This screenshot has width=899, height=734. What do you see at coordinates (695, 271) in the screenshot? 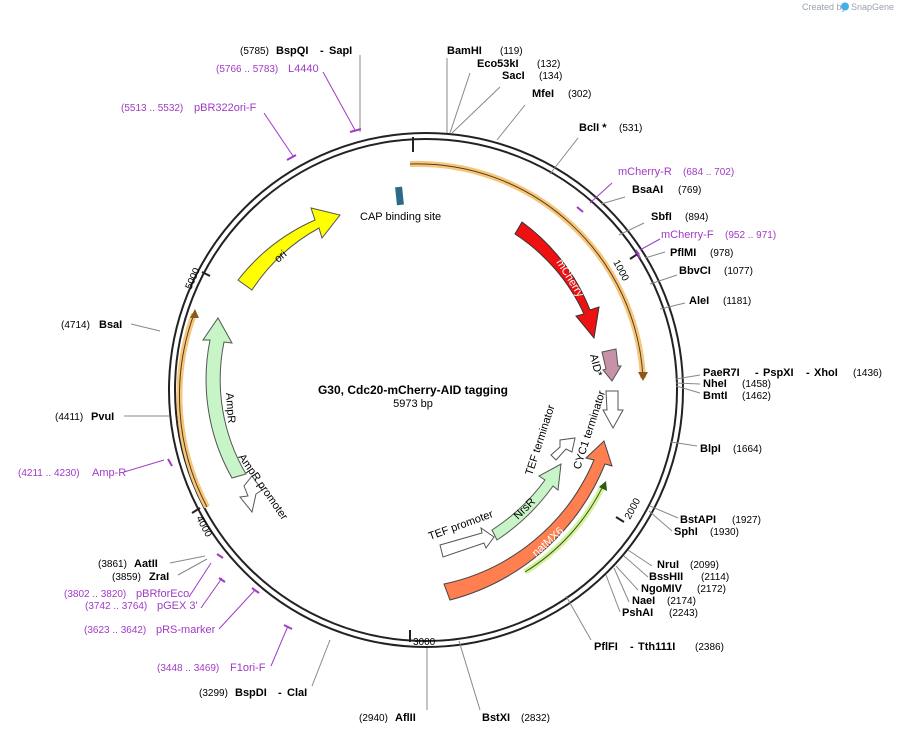
I see `enzyme-name-bbvci: BbvCI` at bounding box center [695, 271].